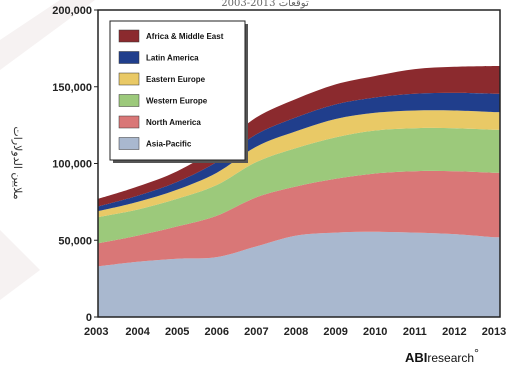 The height and width of the screenshot is (369, 507). What do you see at coordinates (185, 36) in the screenshot?
I see `legend-label: Africa & Middle East` at bounding box center [185, 36].